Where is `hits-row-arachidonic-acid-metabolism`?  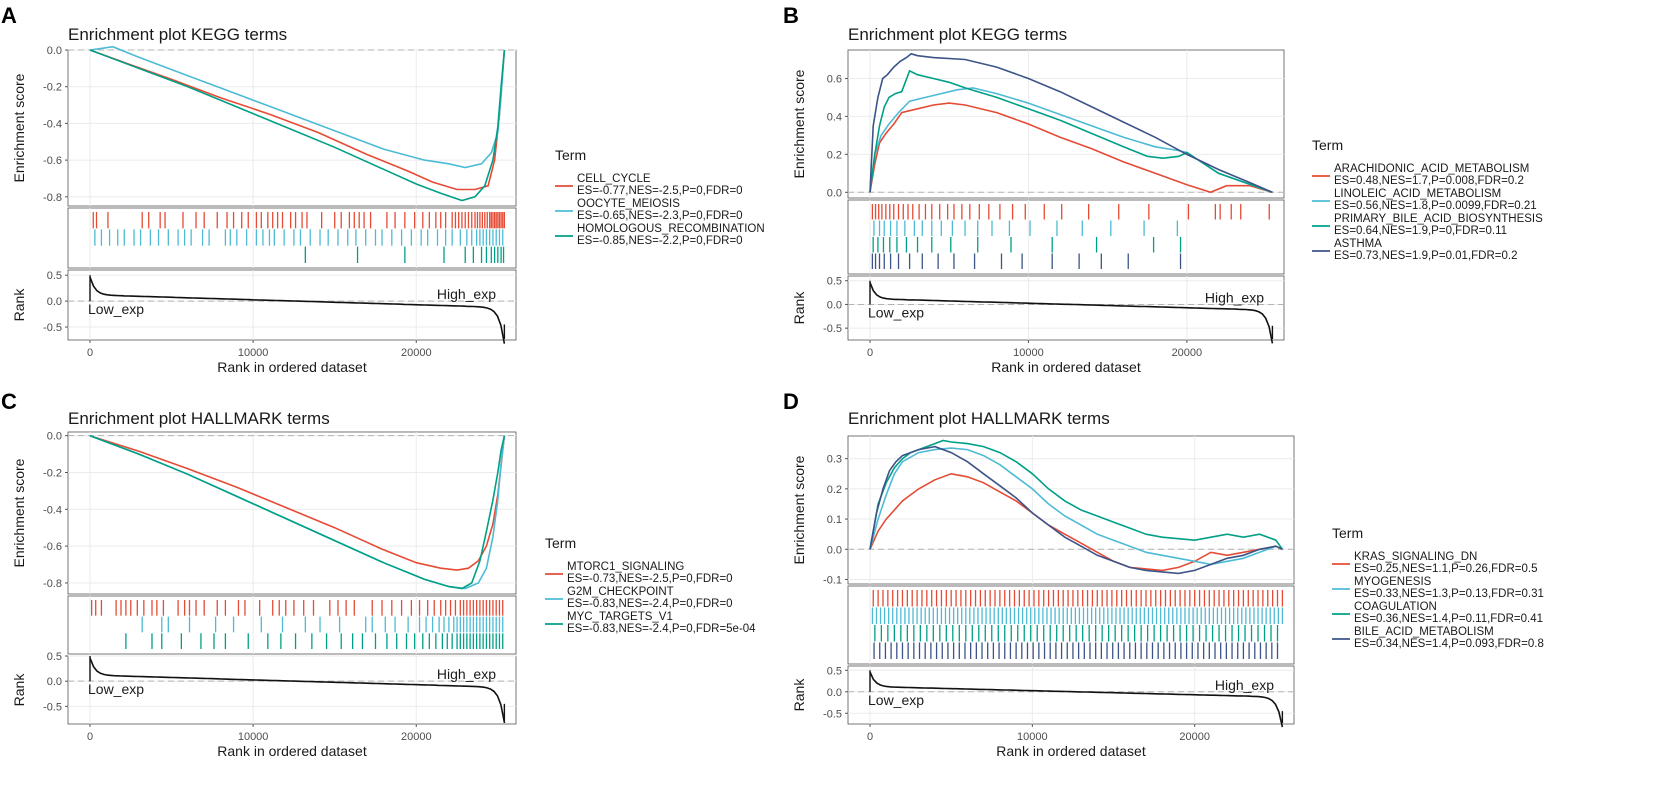 hits-row-arachidonic-acid-metabolism is located at coordinates (1070, 212).